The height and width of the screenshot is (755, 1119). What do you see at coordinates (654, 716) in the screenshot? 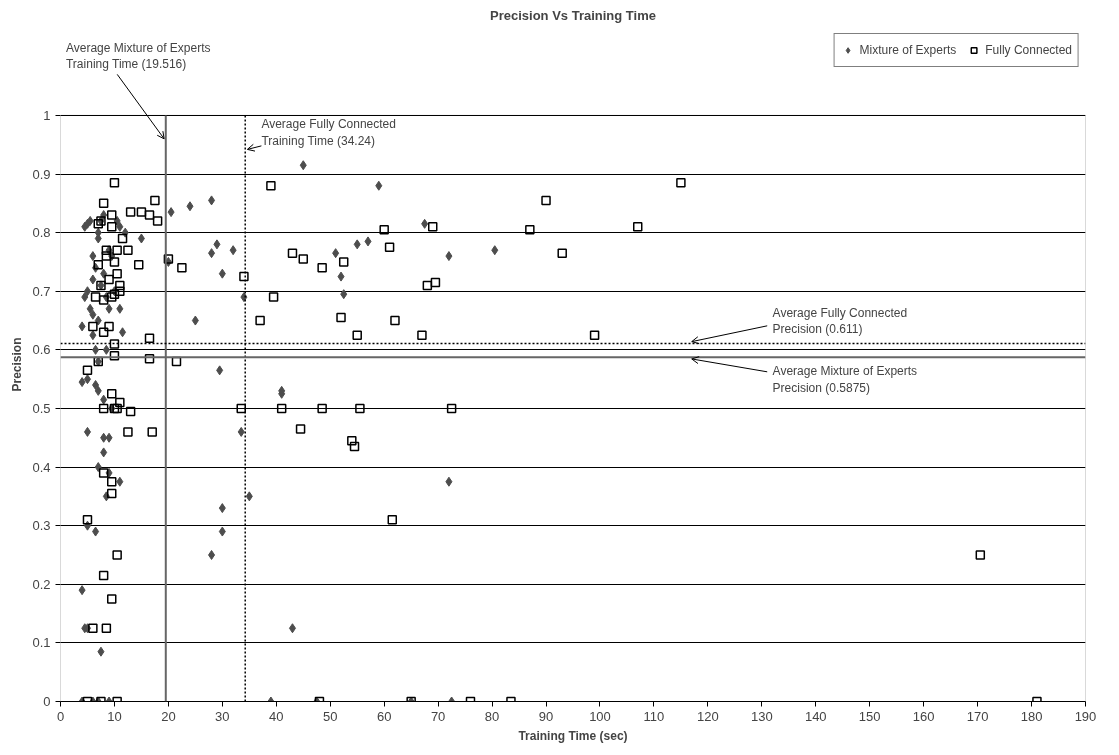
I see `x-tick-label: 110` at bounding box center [654, 716].